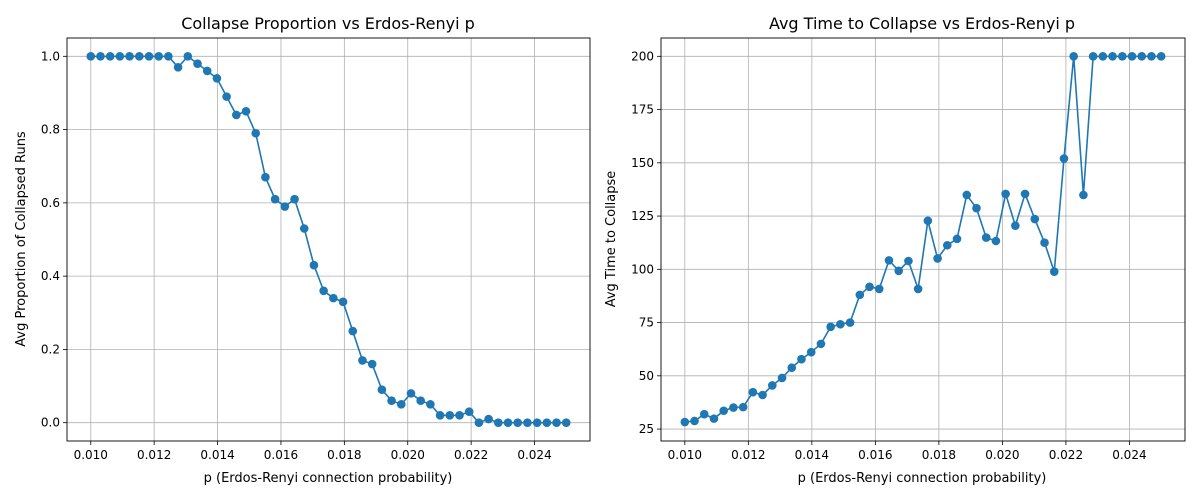 Image resolution: width=1200 pixels, height=500 pixels. I want to click on y-tick-label: 125, so click(642, 216).